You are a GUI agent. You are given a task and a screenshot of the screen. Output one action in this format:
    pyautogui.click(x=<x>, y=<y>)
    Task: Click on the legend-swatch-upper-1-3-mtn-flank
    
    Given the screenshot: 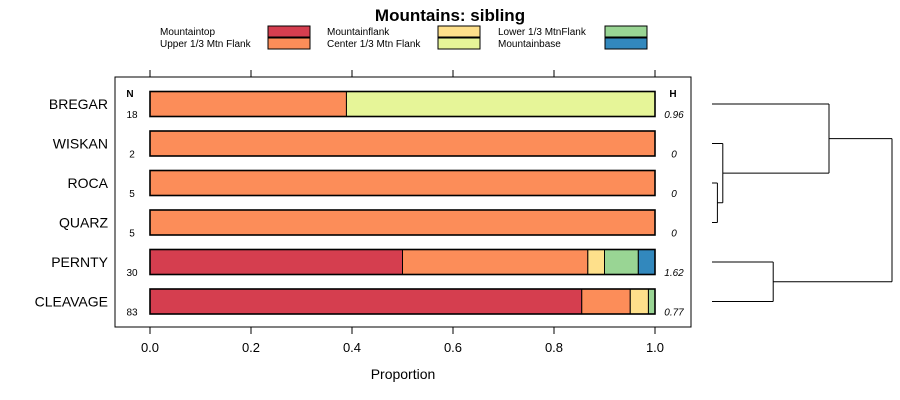 What is the action you would take?
    pyautogui.click(x=289, y=43)
    